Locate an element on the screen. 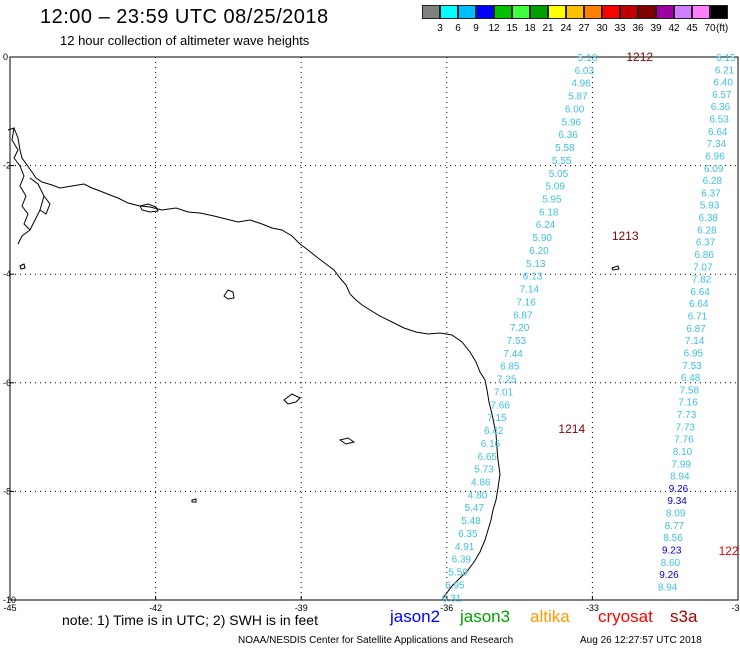 Image resolution: width=740 pixels, height=650 pixels. track-left-value: 6.39 is located at coordinates (462, 560).